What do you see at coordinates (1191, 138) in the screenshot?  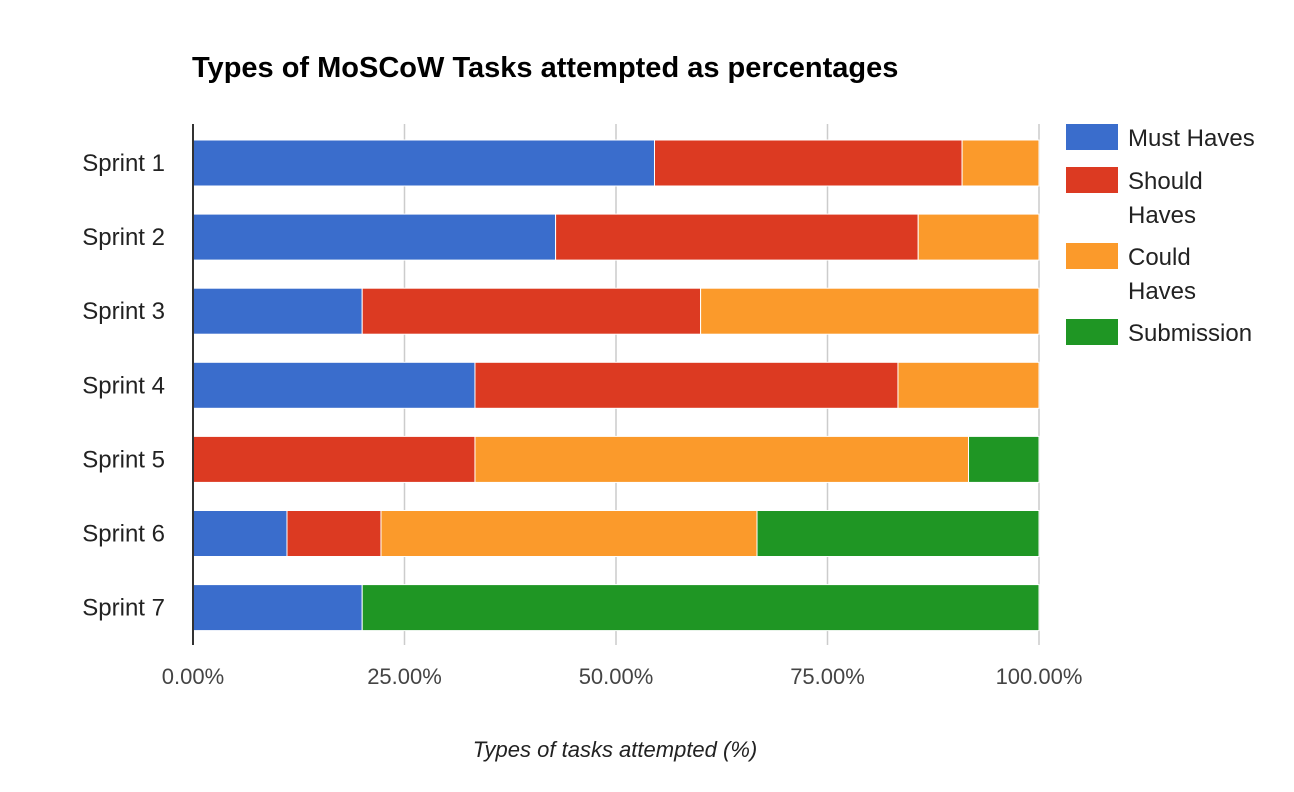 I see `legend-label: Must Haves` at bounding box center [1191, 138].